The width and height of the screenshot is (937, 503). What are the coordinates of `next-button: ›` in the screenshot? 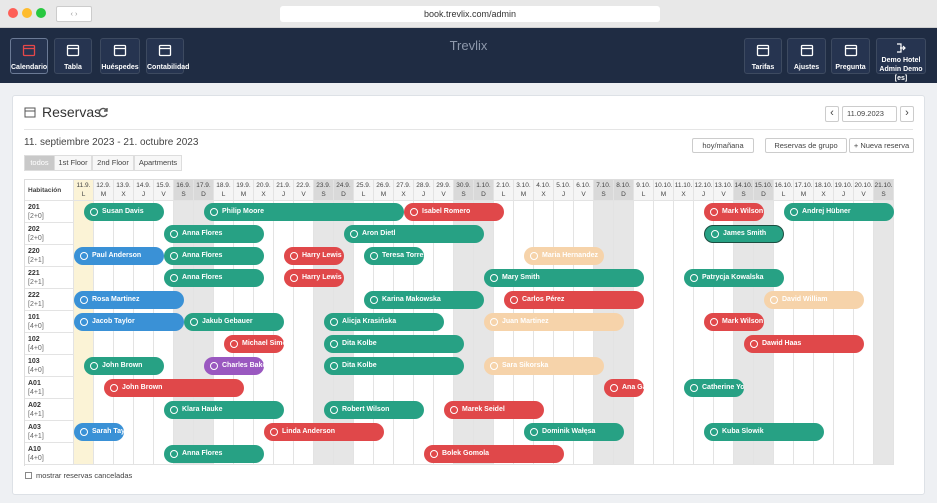 It's located at (907, 114).